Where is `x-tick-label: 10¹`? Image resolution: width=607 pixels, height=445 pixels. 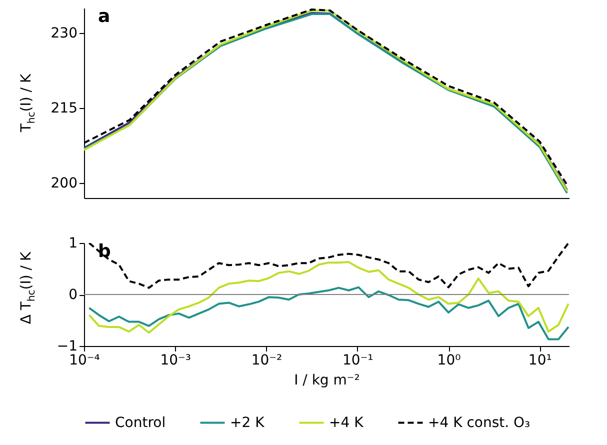 x-tick-label: 10¹ is located at coordinates (540, 360).